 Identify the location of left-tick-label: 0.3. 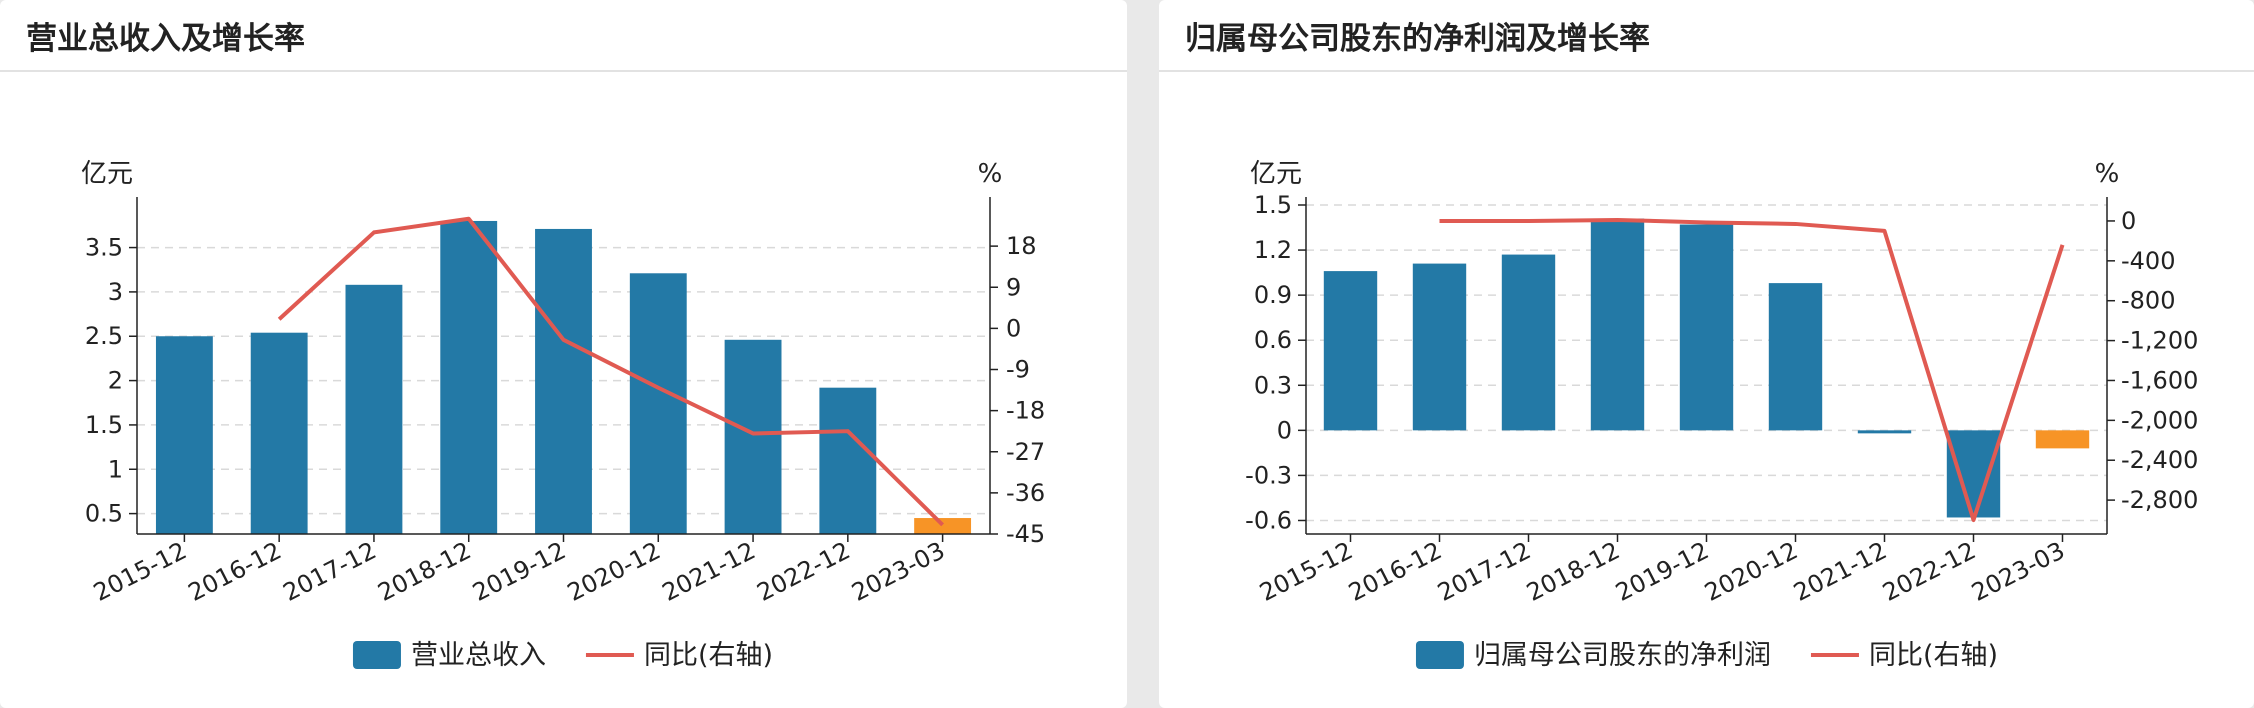
(1273, 385).